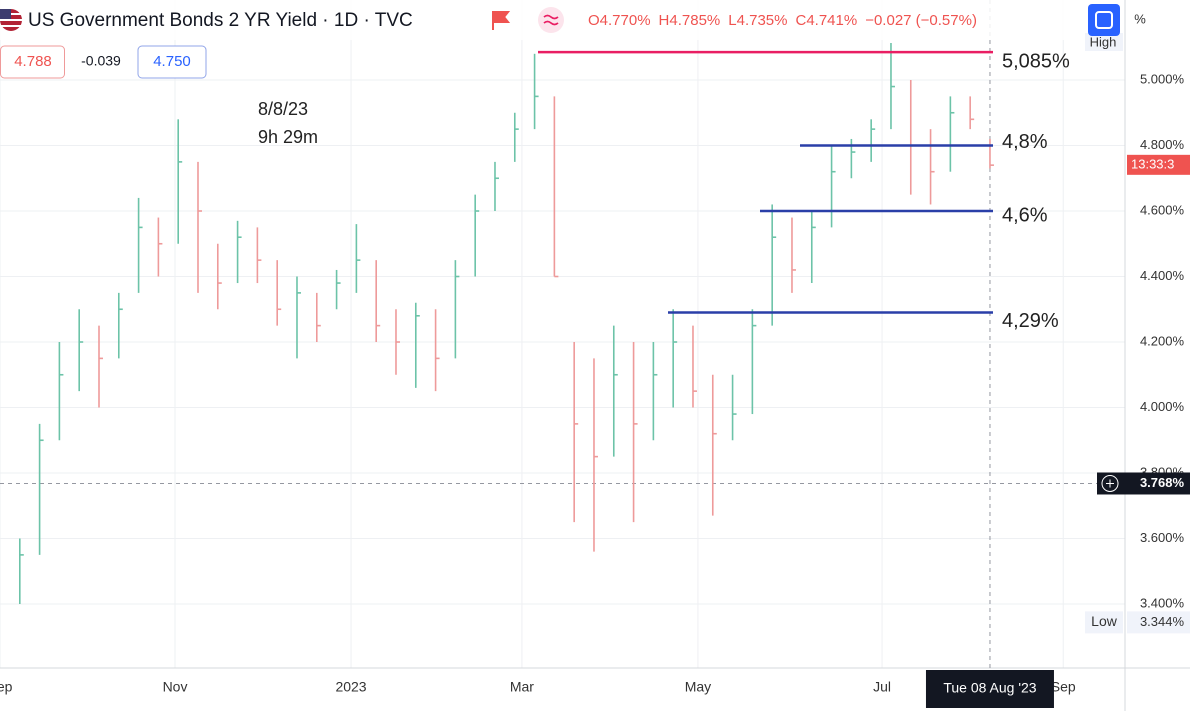  What do you see at coordinates (757, 20) in the screenshot?
I see `ohlc-value: L4.735%` at bounding box center [757, 20].